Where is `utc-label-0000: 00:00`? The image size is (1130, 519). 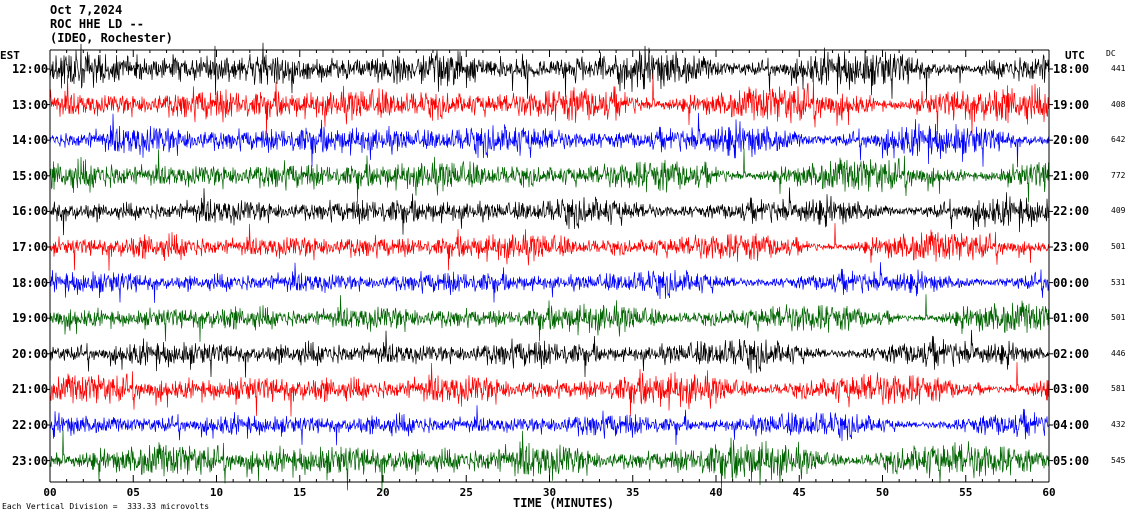
utc-label-0000: 00:00 is located at coordinates (1071, 282).